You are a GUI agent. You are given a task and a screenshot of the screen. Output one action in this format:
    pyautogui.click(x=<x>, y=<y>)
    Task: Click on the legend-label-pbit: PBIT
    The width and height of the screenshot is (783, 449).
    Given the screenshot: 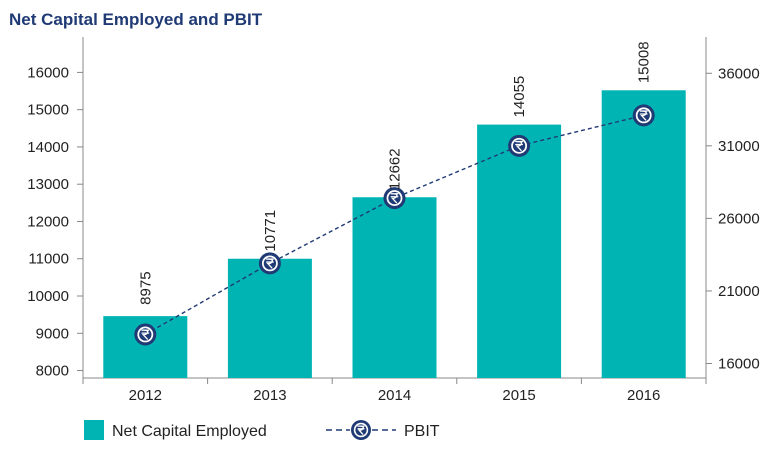 What is the action you would take?
    pyautogui.click(x=422, y=431)
    